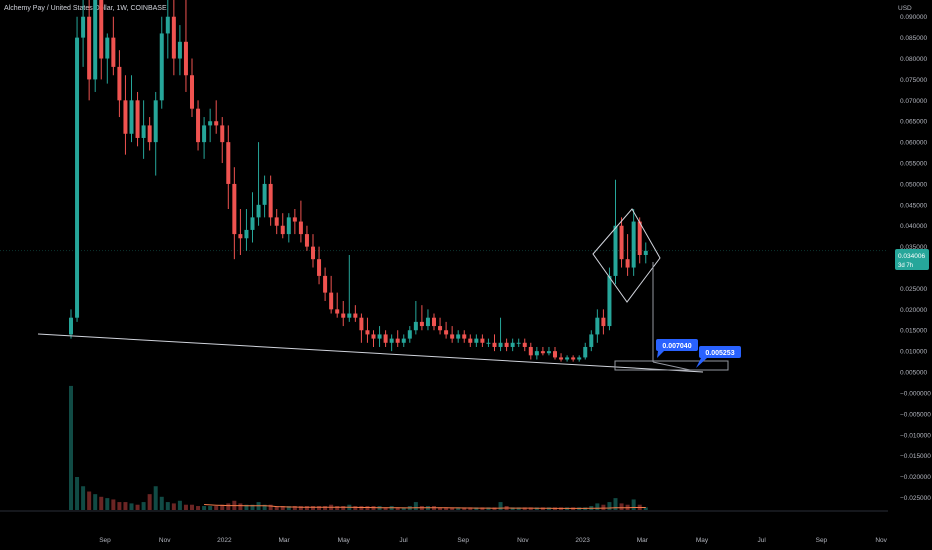 This screenshot has height=550, width=932. I want to click on target-zone, so click(671, 365).